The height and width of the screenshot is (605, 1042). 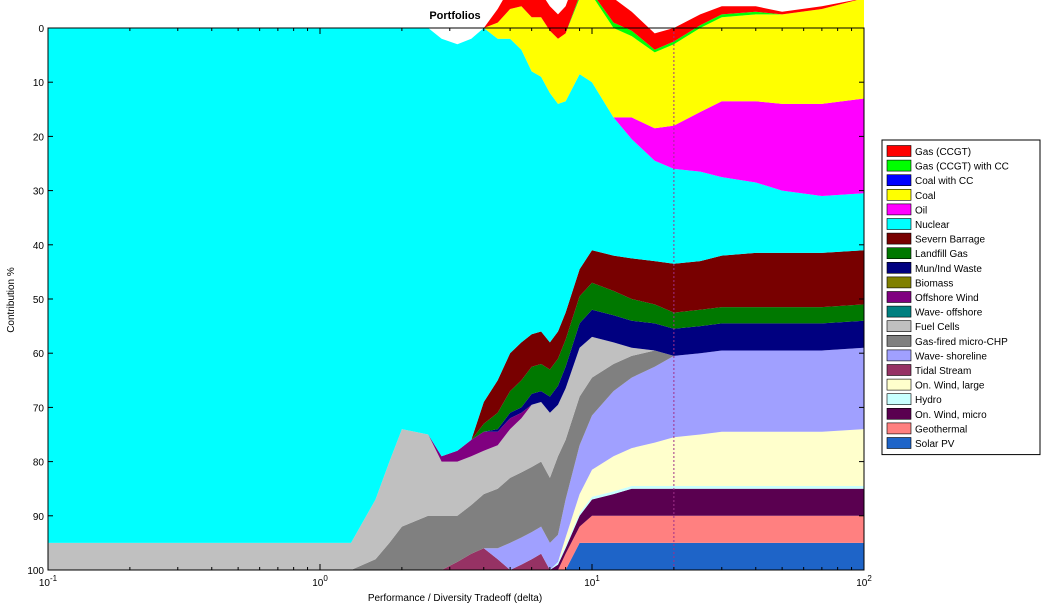 I want to click on legend-swatch-severn-barrage, so click(x=899, y=238).